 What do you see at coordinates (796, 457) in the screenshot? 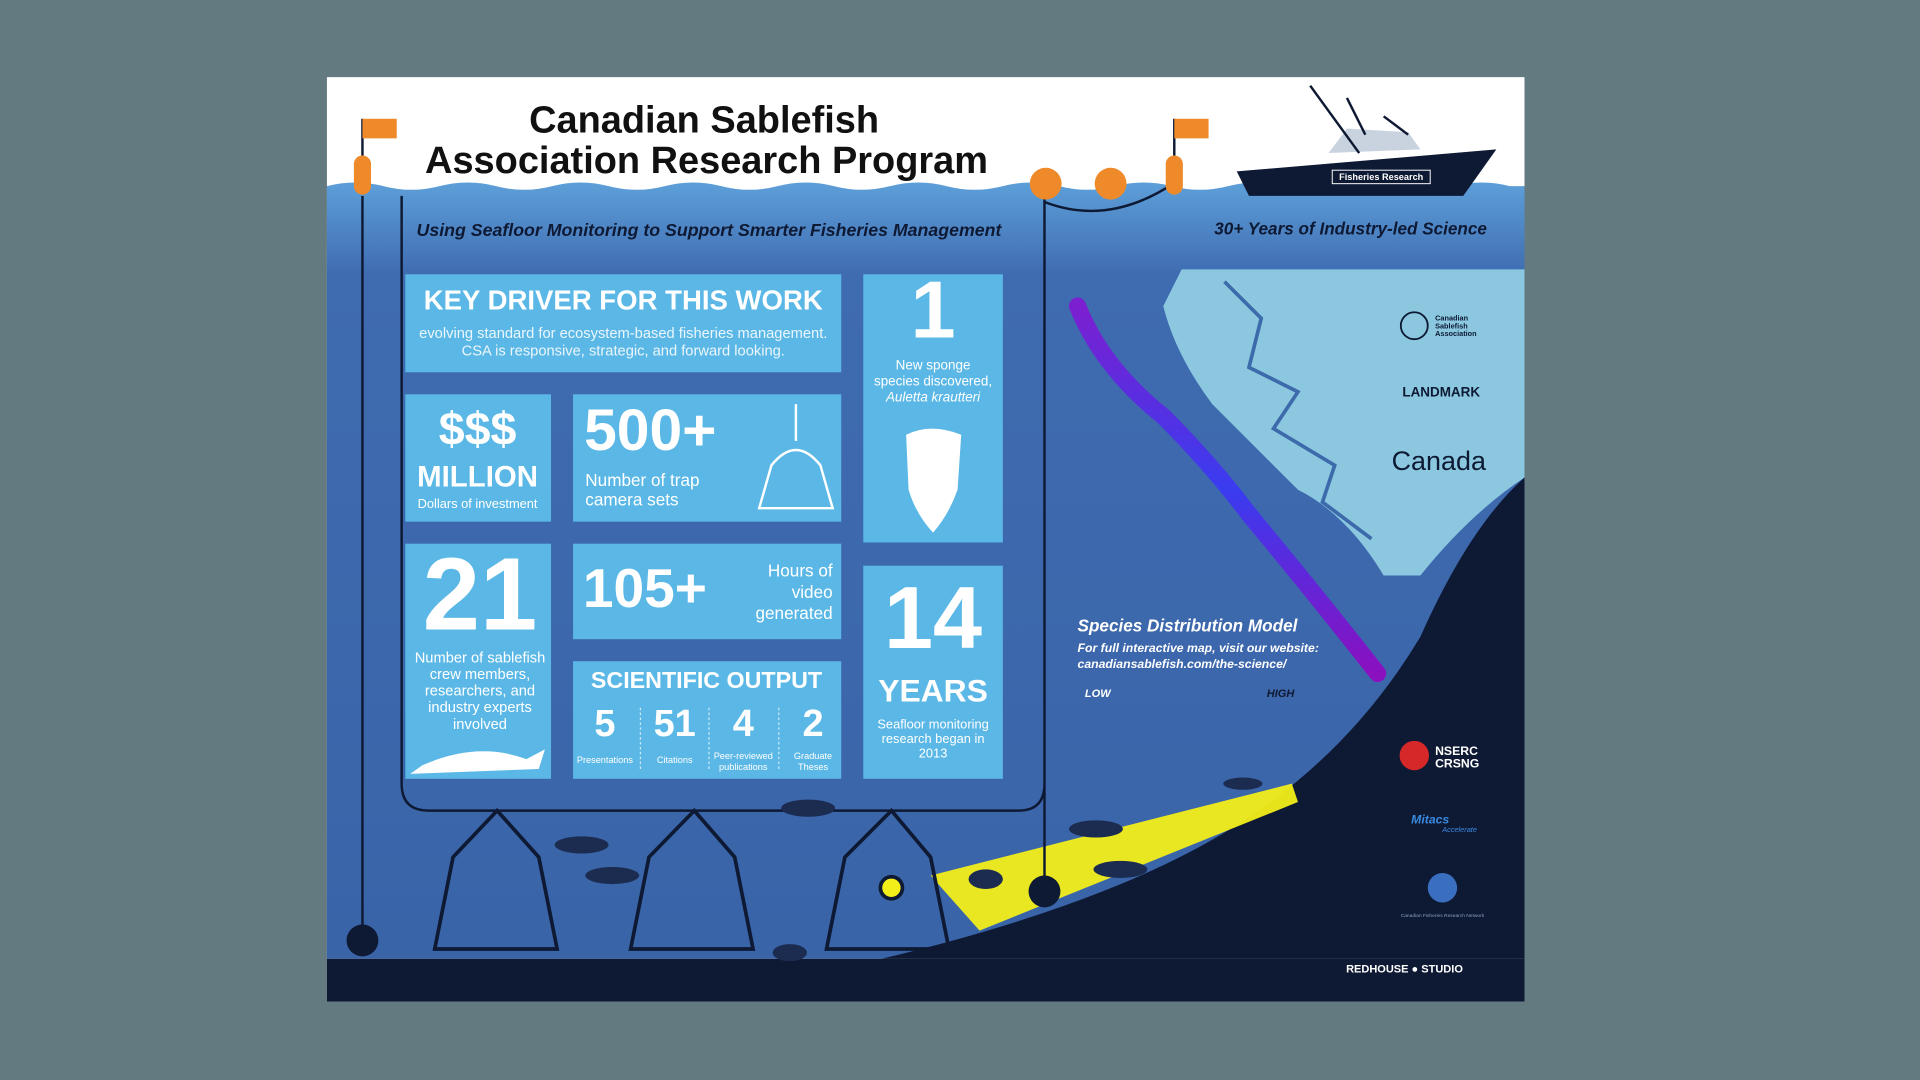
I see `trap-icon` at bounding box center [796, 457].